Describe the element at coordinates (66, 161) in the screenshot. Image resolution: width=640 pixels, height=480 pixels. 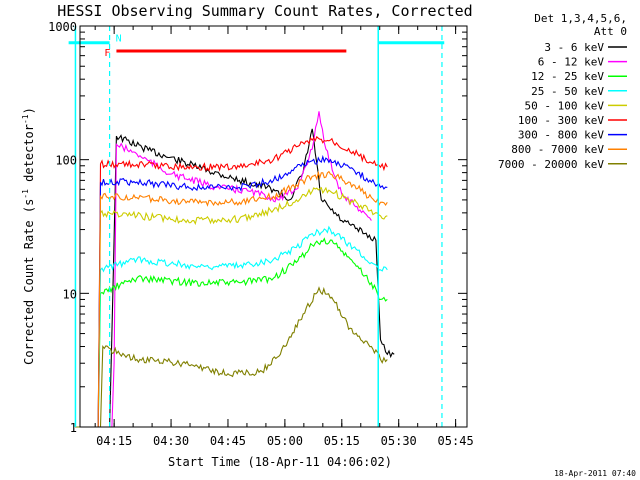
I see `y-tick-label-3: 100` at that location.